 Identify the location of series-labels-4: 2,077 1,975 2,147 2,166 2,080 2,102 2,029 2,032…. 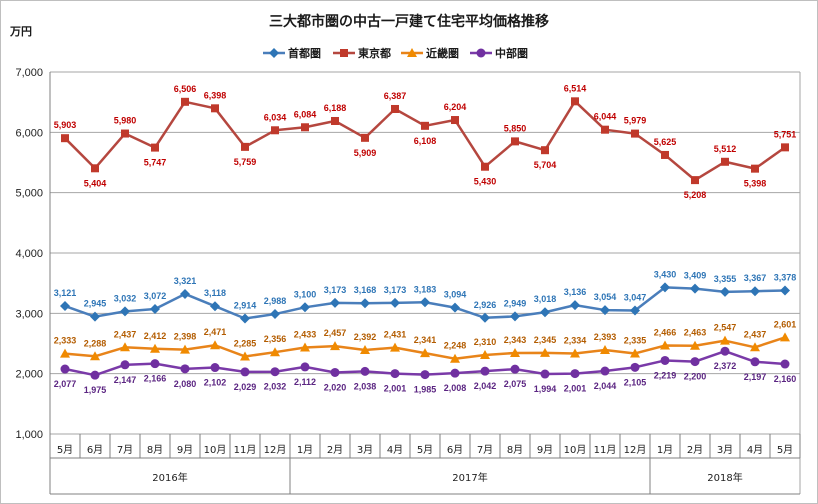
(425, 378).